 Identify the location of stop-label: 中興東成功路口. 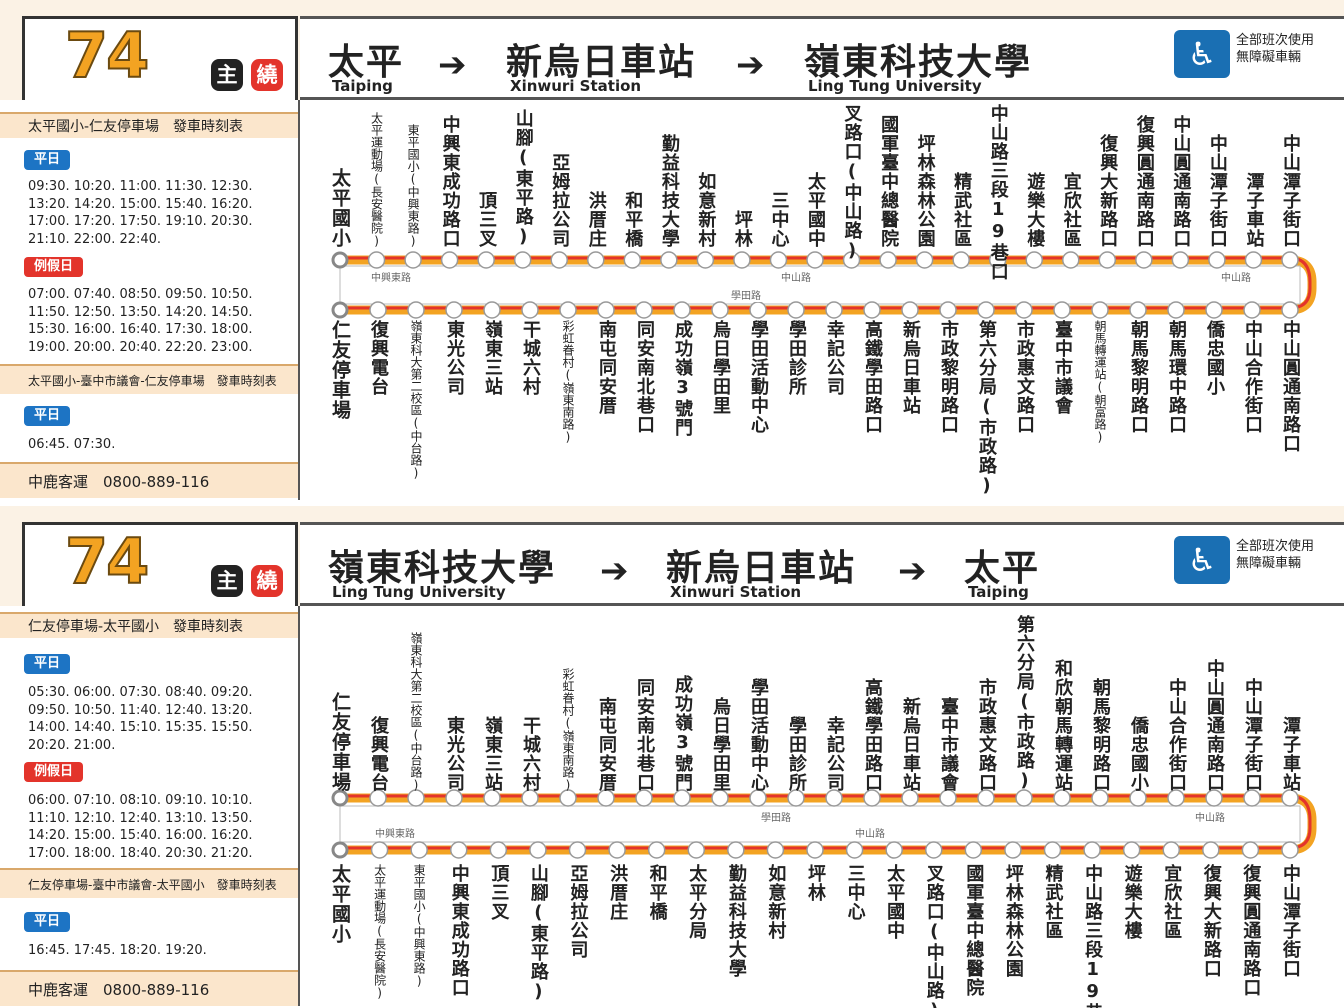
(459, 930).